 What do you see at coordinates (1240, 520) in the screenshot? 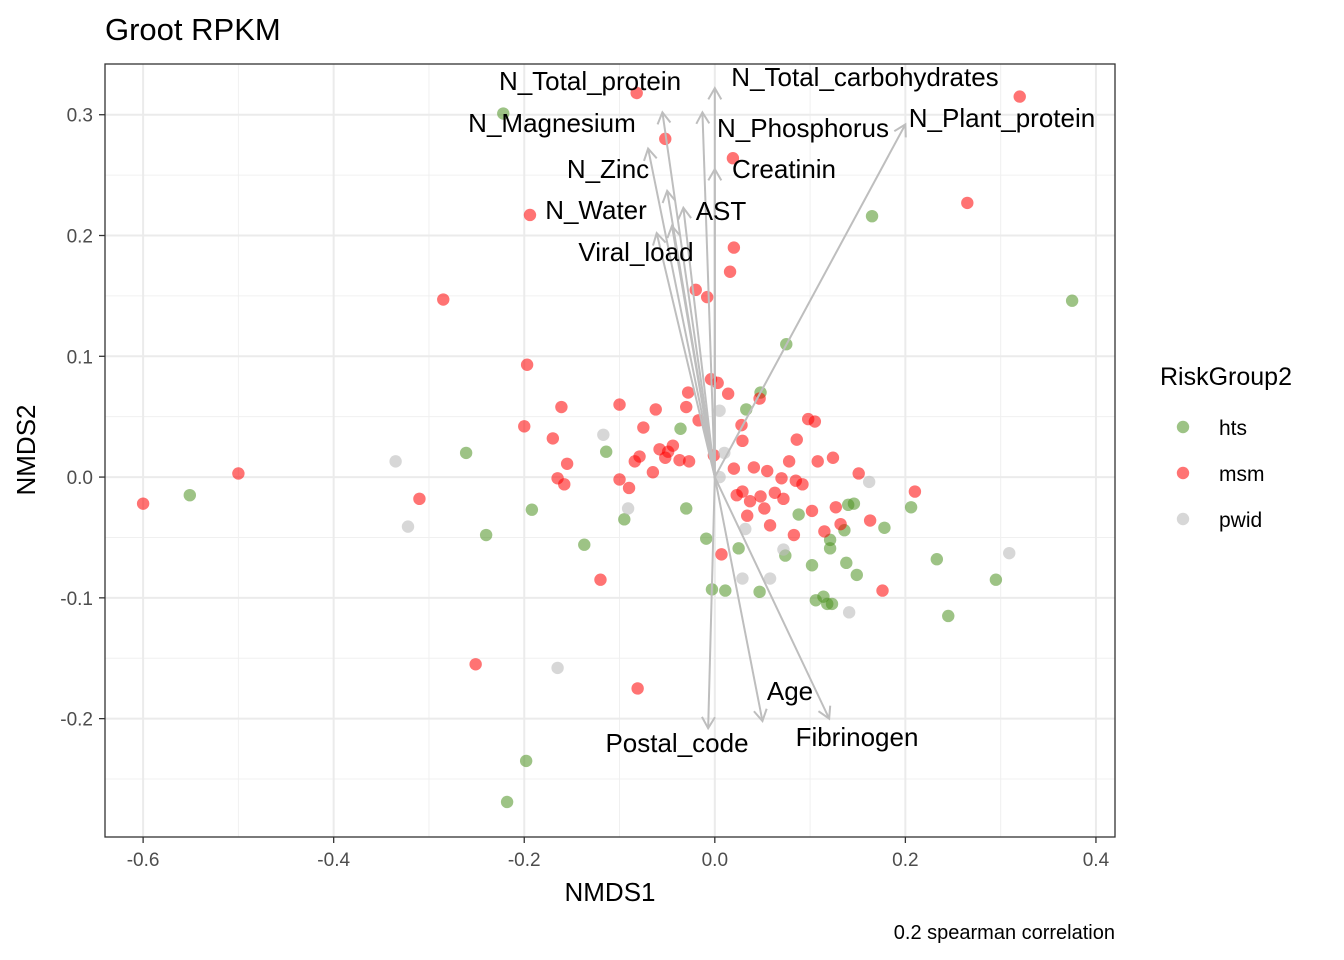
I see `legend-label-pwid: pwid` at bounding box center [1240, 520].